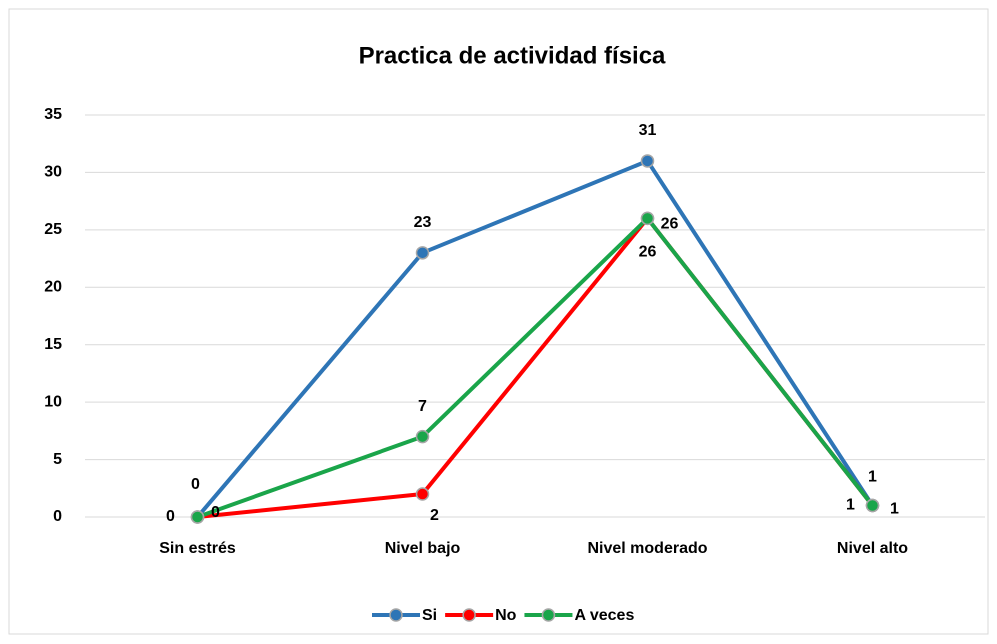 This screenshot has width=997, height=644. I want to click on x-tick-label: Nivel alto, so click(872, 548).